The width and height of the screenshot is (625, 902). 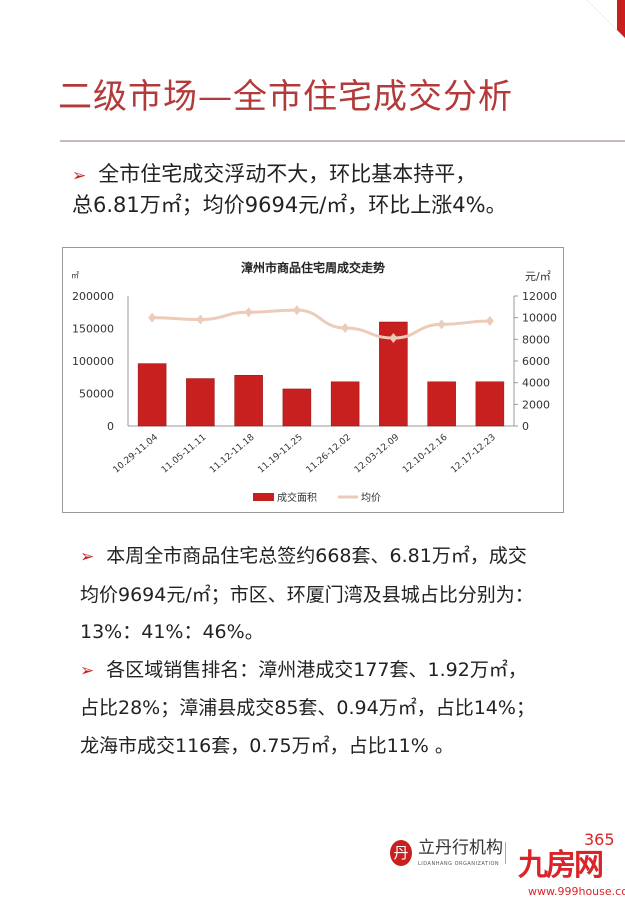 I want to click on x-tick-label: 11.12-11.18, so click(x=232, y=453).